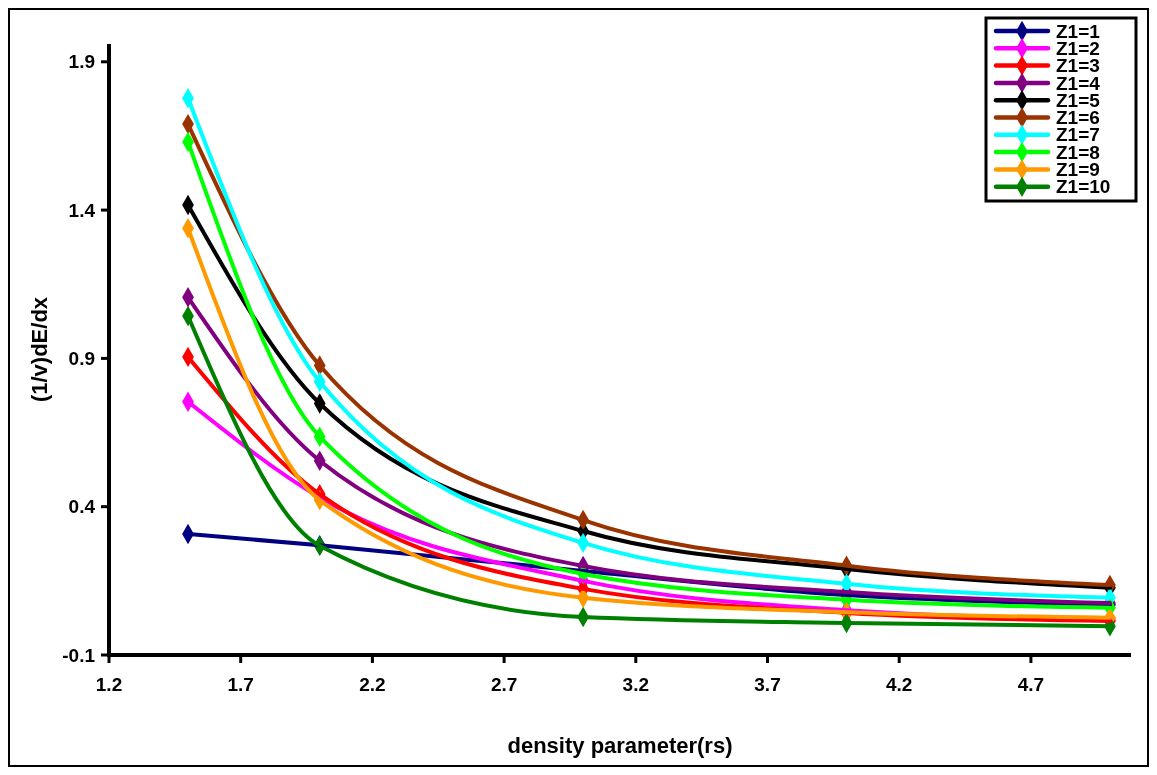  I want to click on y-tick-label: 1.9, so click(81, 62).